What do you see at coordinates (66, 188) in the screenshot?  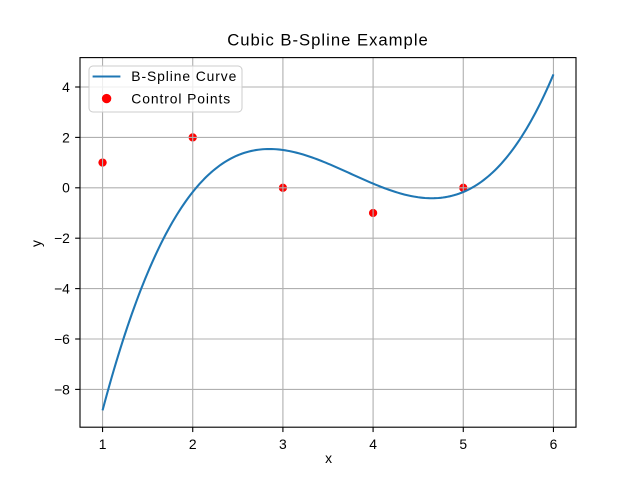 I see `svg-text: 0` at bounding box center [66, 188].